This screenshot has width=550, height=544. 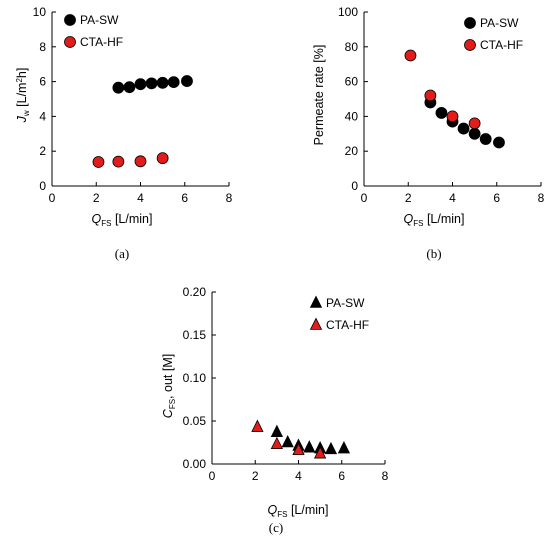 What do you see at coordinates (22, 119) in the screenshot?
I see `label-symbol: J` at bounding box center [22, 119].